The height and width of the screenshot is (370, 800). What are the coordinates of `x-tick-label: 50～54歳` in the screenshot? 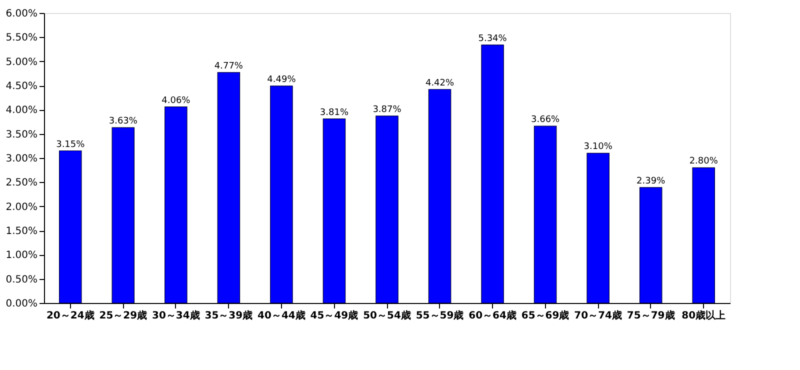 It's located at (387, 316).